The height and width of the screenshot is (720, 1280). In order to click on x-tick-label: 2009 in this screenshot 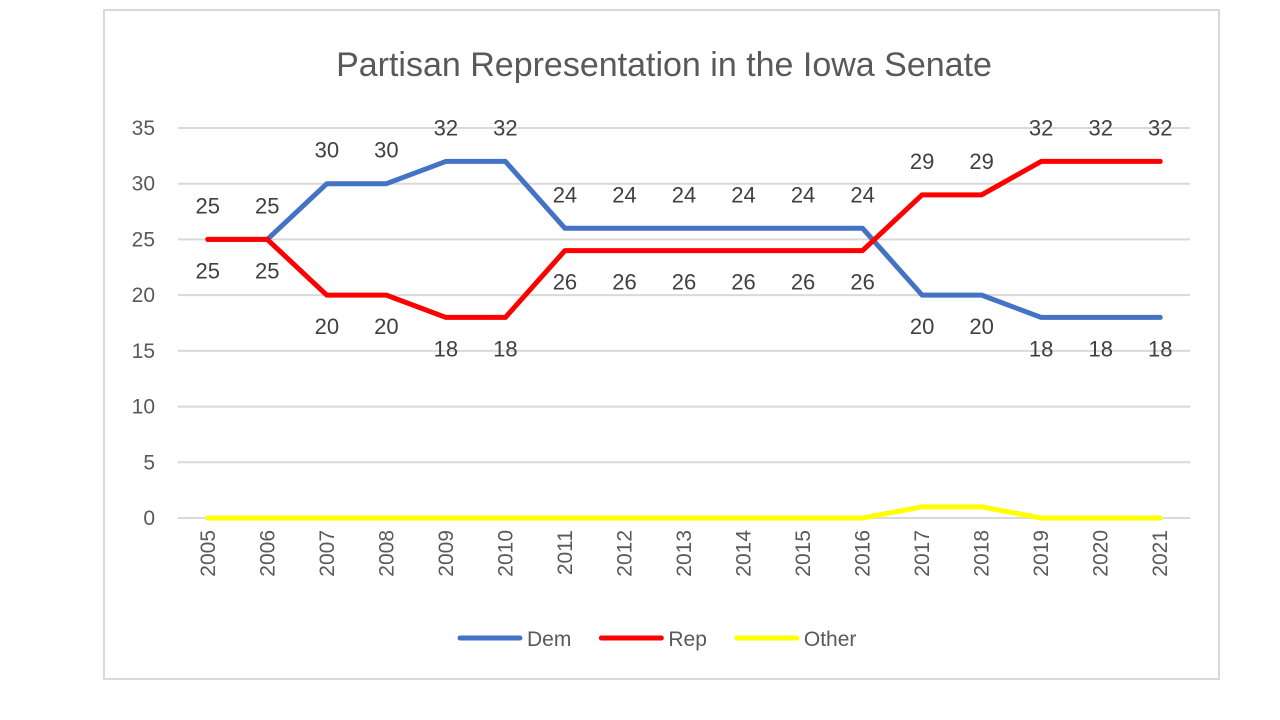, I will do `click(446, 553)`.